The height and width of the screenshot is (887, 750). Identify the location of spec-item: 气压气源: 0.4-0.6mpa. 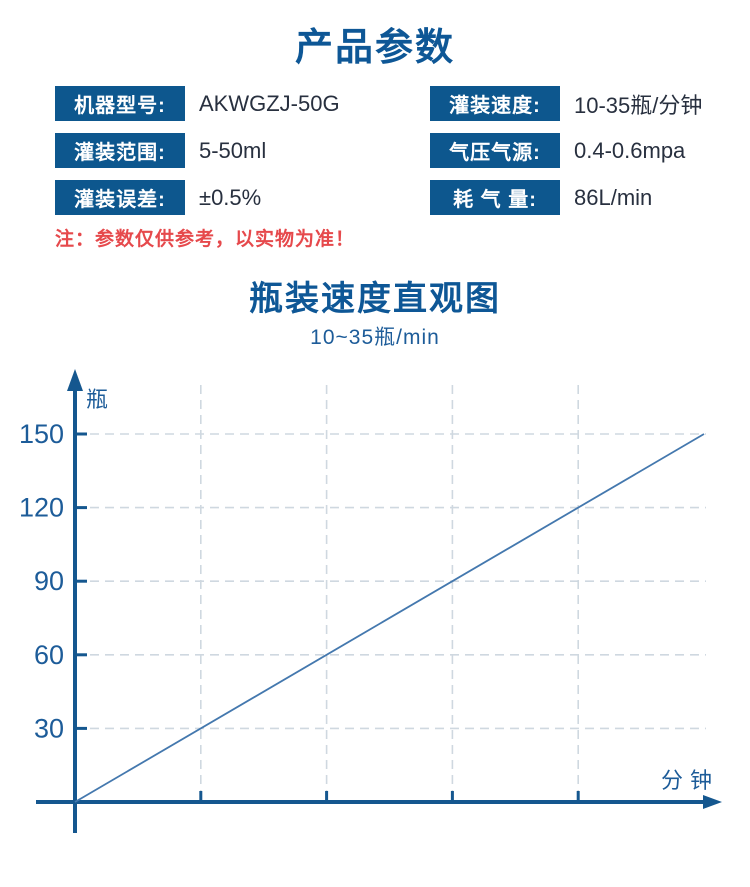
(557, 150).